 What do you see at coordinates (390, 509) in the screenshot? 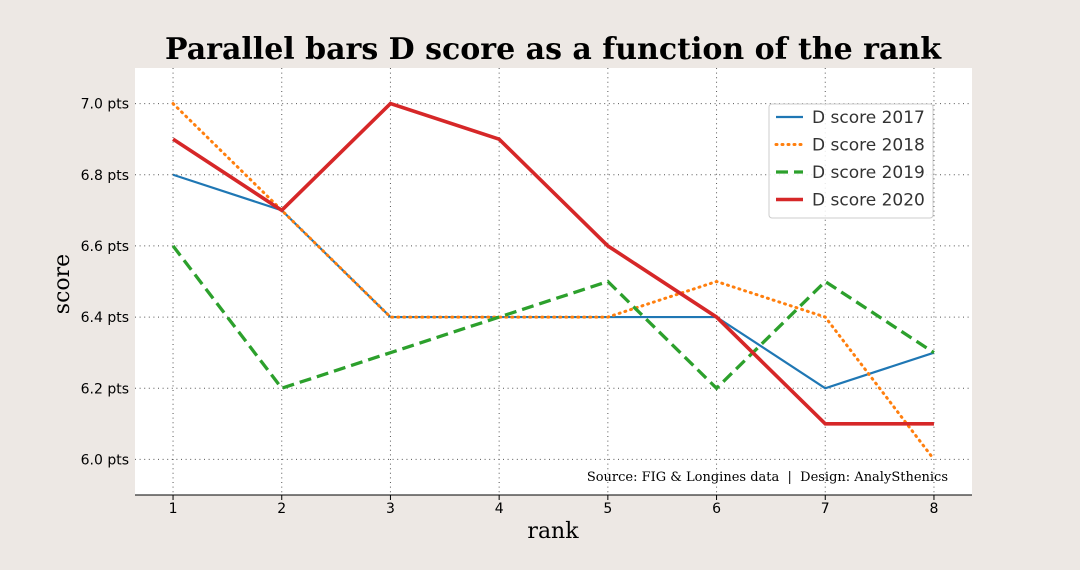
I see `x-tick-label: 3` at bounding box center [390, 509].